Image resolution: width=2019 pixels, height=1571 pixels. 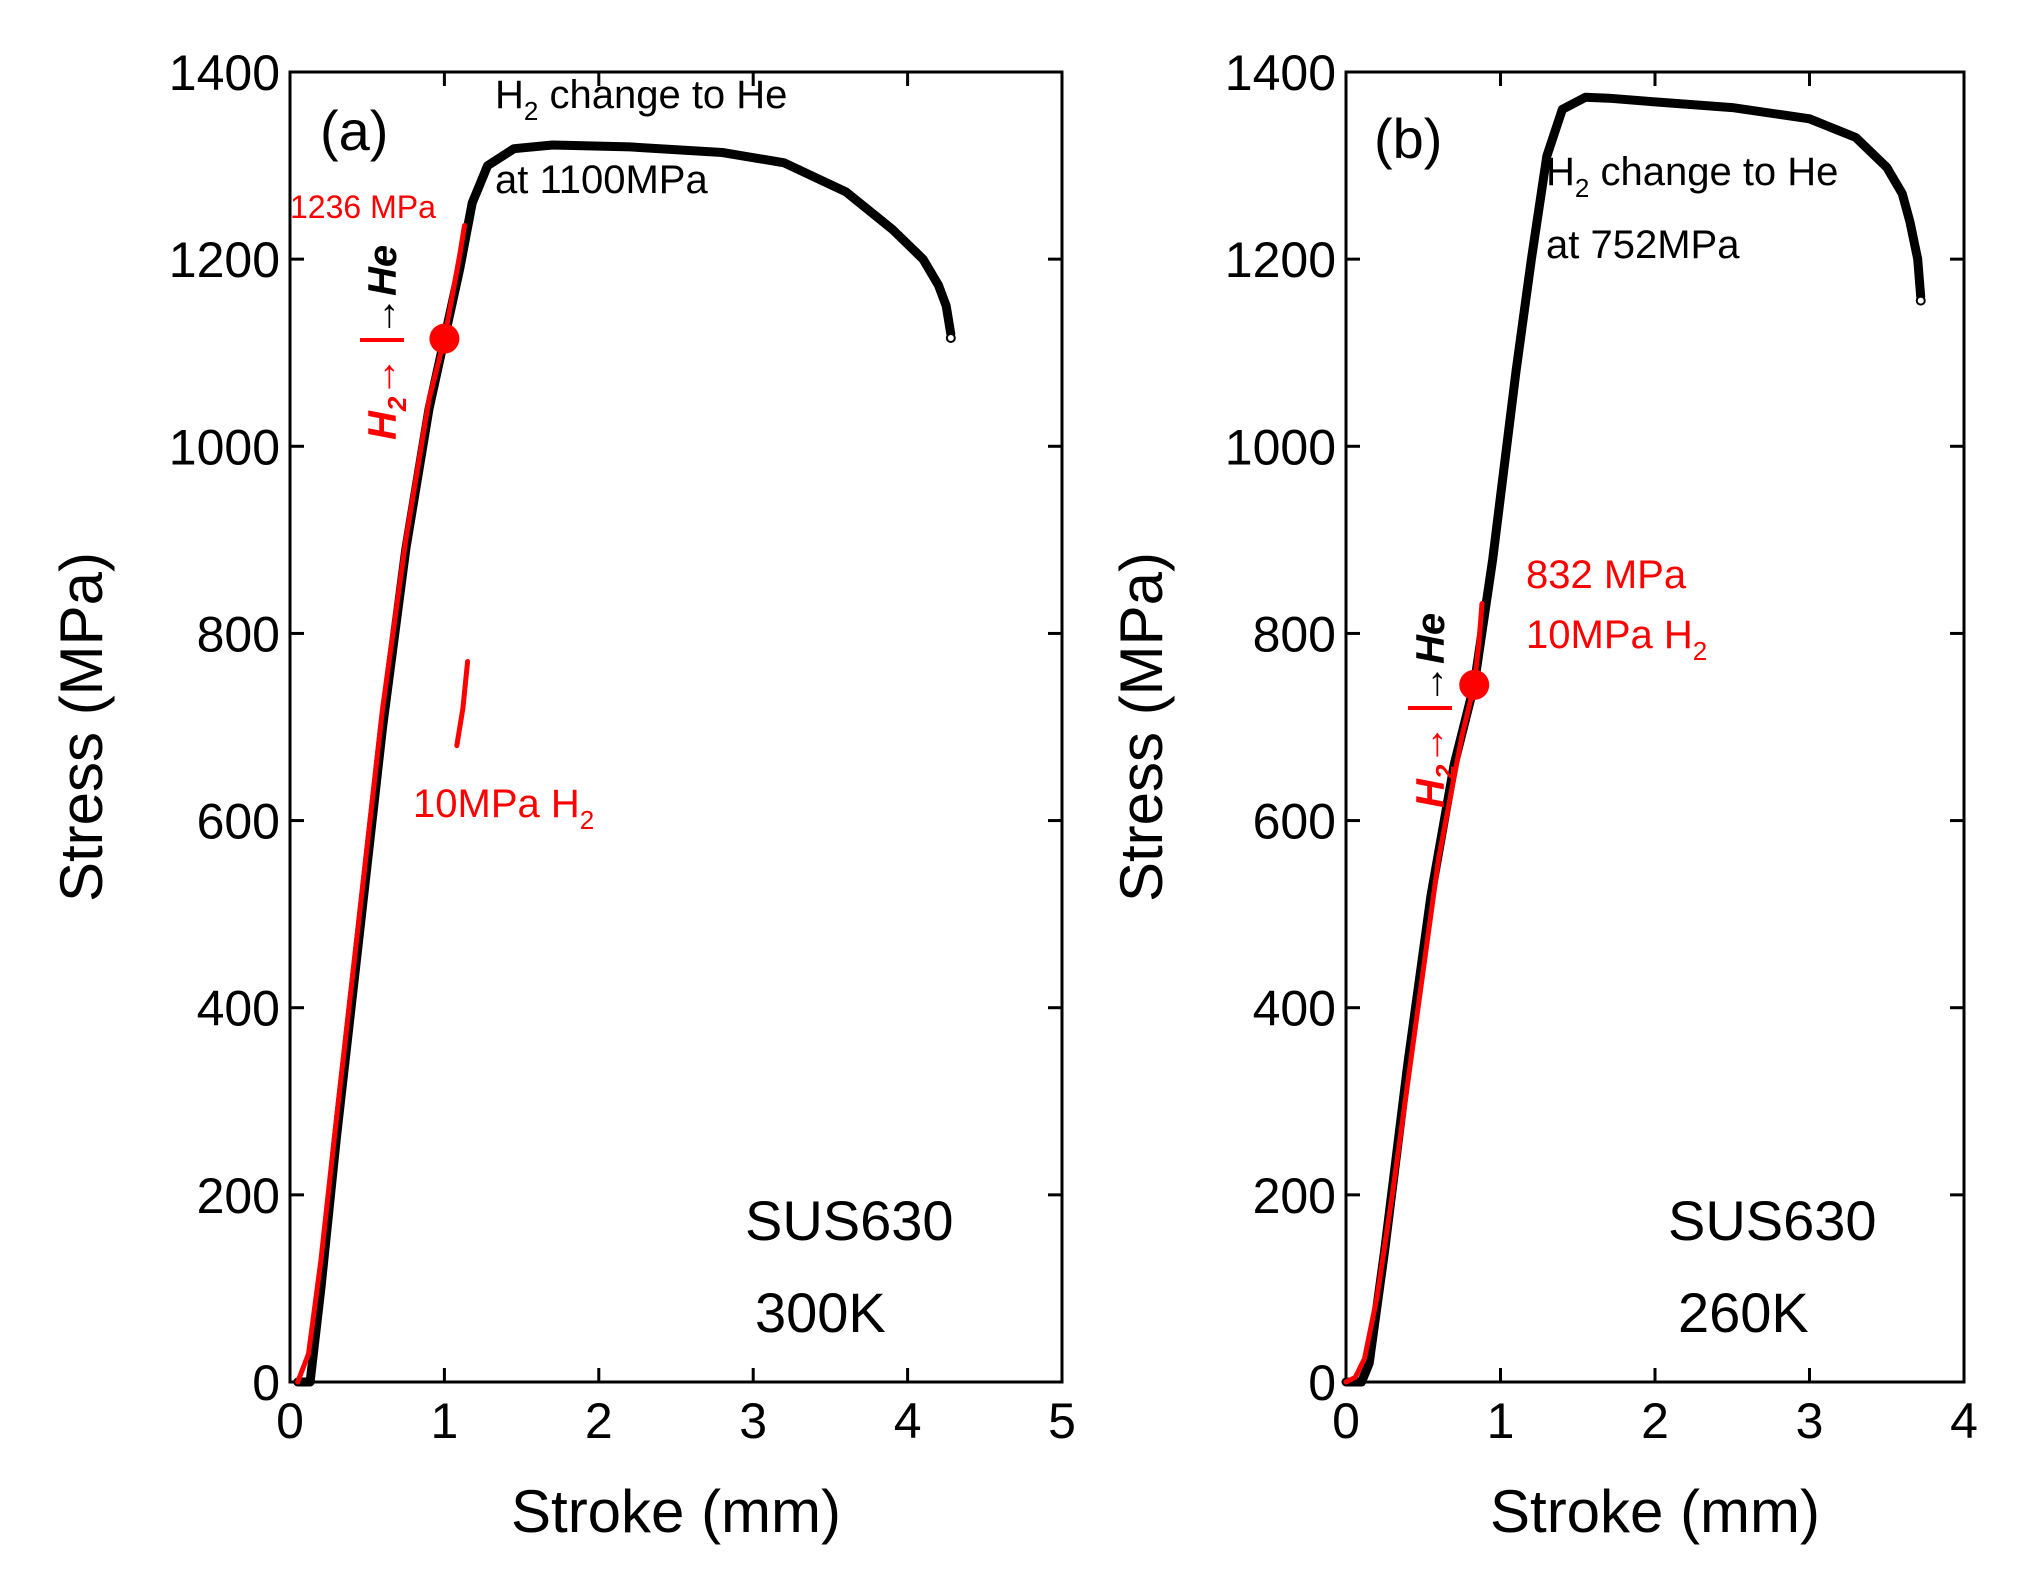 What do you see at coordinates (363, 207) in the screenshot?
I see `panel-a-red-value-label: 1236 MPa` at bounding box center [363, 207].